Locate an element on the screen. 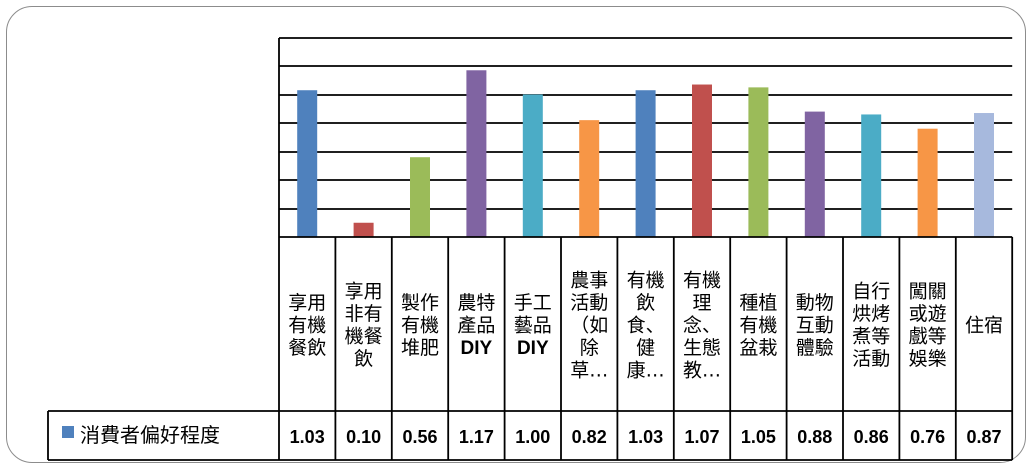 The height and width of the screenshot is (471, 1033). category-label: 製作有機堆肥 is located at coordinates (420, 325).